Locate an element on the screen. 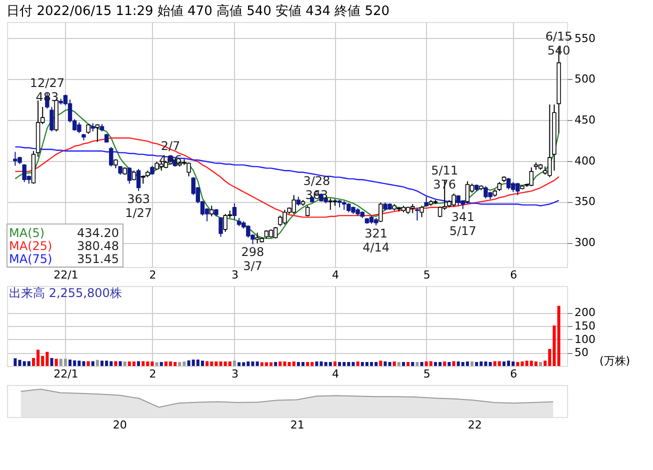  y-tick-label: 300 is located at coordinates (585, 242).